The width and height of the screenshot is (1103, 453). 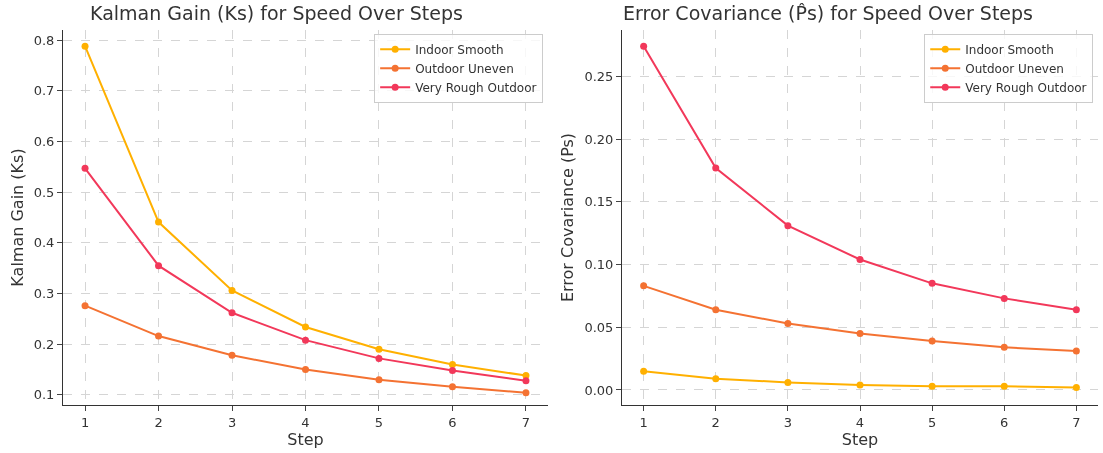 I want to click on y-tick-label: 0.20, so click(x=599, y=139).